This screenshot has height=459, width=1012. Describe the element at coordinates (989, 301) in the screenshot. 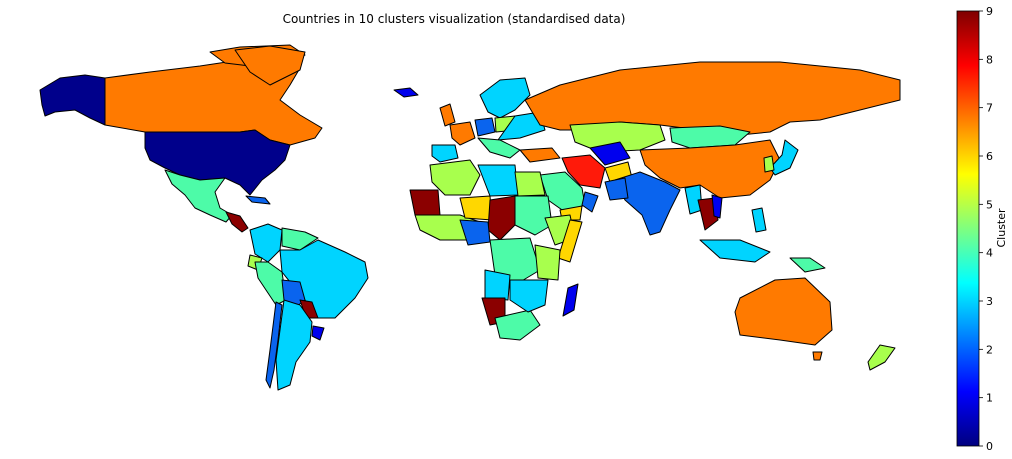

I see `colorbar-tick-label: 3` at that location.